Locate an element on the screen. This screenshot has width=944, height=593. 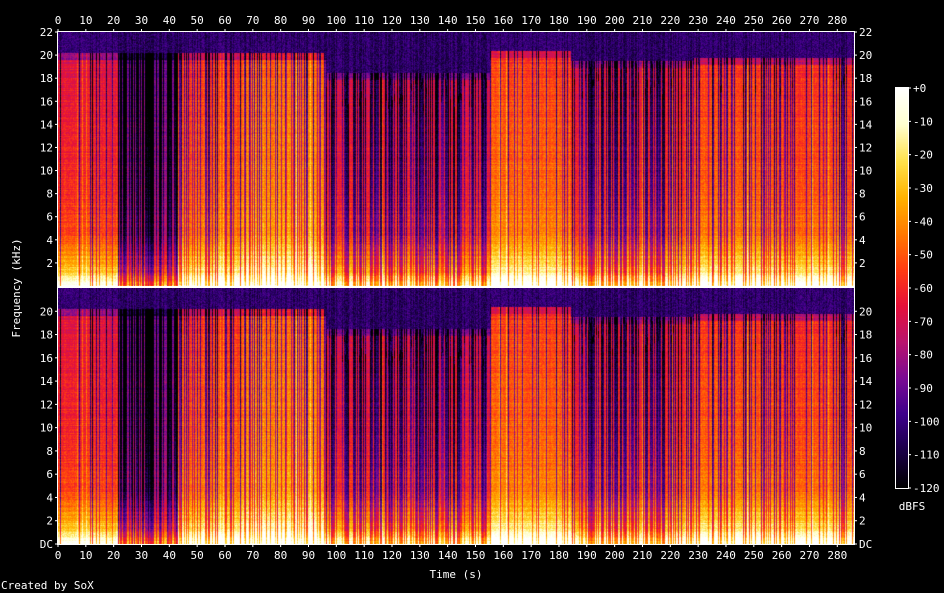
colorbar-tick-label: -60 is located at coordinates (923, 288).